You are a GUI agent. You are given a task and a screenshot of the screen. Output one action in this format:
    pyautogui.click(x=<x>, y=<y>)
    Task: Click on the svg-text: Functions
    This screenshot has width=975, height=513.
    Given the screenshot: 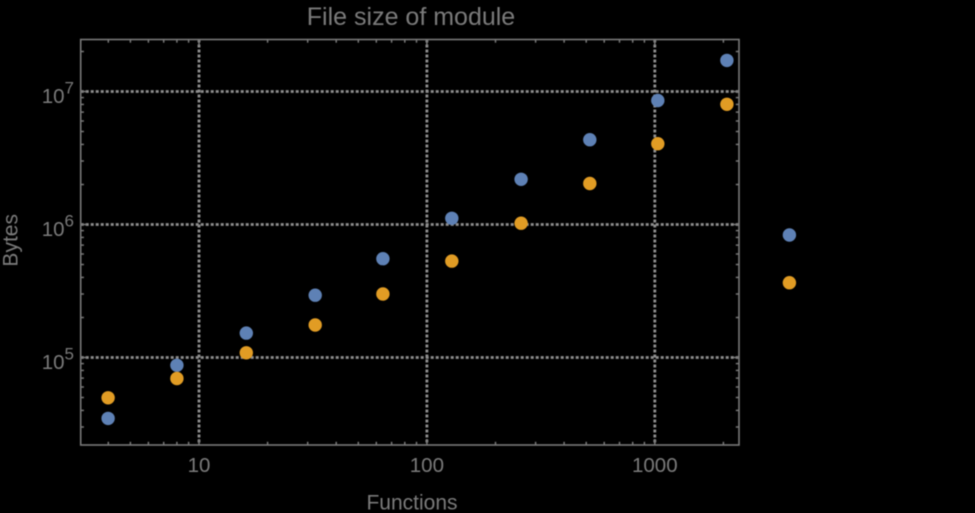 What is the action you would take?
    pyautogui.click(x=411, y=502)
    